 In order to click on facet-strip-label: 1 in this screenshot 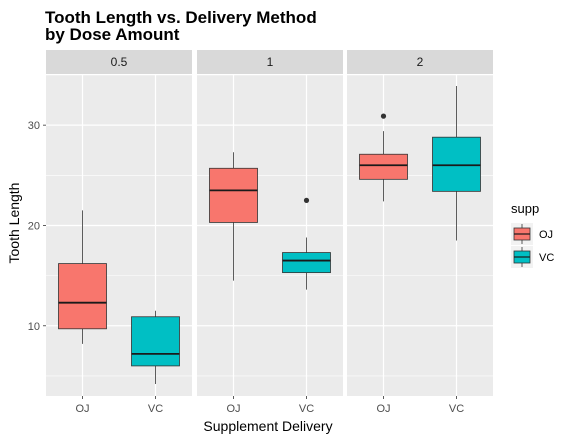, I will do `click(270, 62)`.